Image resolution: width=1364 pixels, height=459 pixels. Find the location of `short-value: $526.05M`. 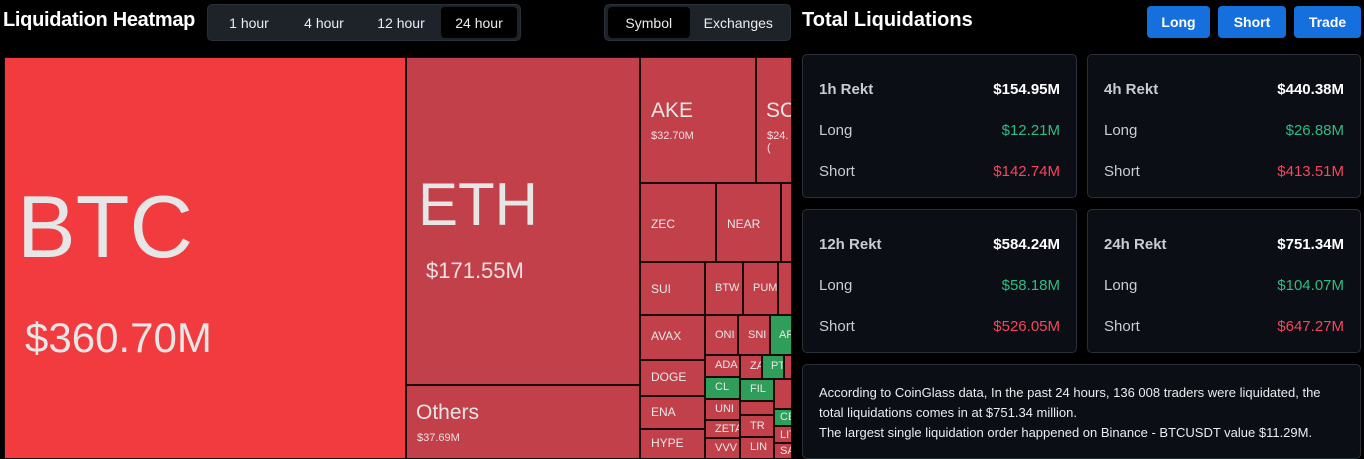

short-value: $526.05M is located at coordinates (1026, 326).